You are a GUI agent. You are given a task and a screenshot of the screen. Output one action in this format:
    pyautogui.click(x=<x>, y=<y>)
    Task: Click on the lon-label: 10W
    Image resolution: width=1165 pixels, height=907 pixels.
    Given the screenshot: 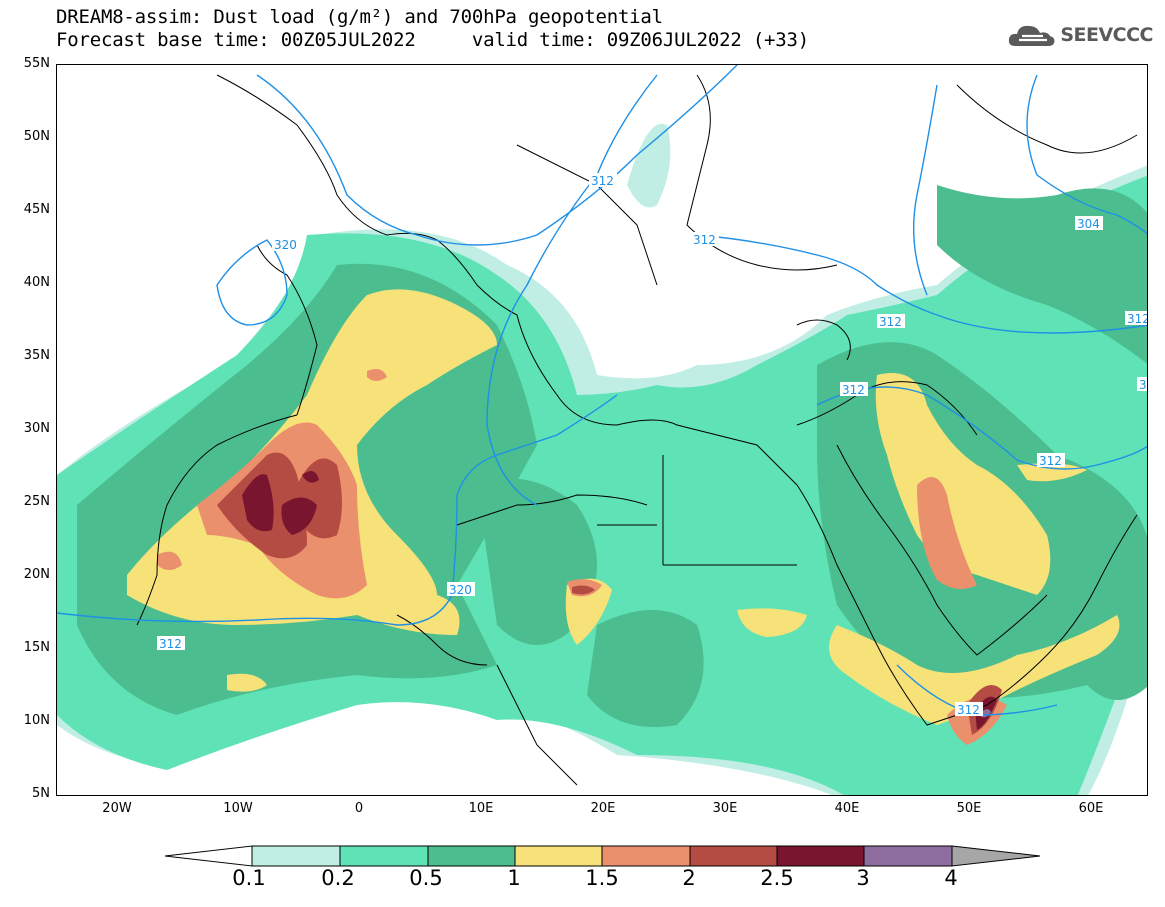 What is the action you would take?
    pyautogui.click(x=238, y=808)
    